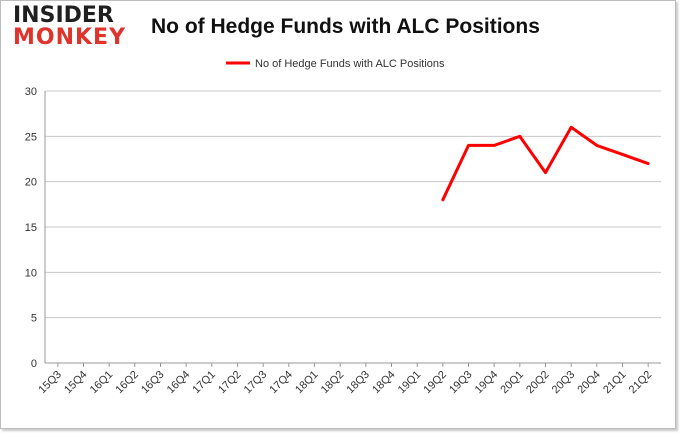 Image resolution: width=680 pixels, height=433 pixels. What do you see at coordinates (435, 383) in the screenshot?
I see `x-tick-label-19Q2: 19Q2` at bounding box center [435, 383].